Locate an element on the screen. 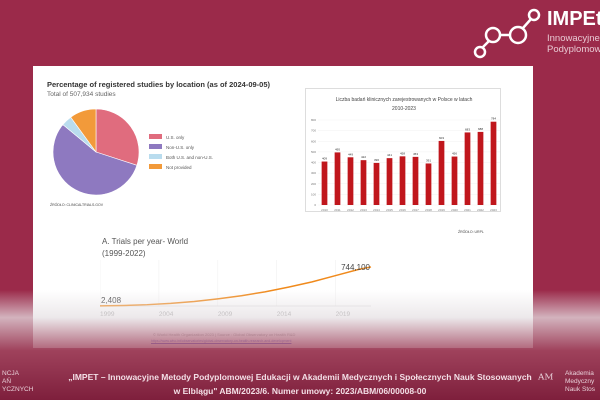  left-text-line: NCJA is located at coordinates (10, 373).